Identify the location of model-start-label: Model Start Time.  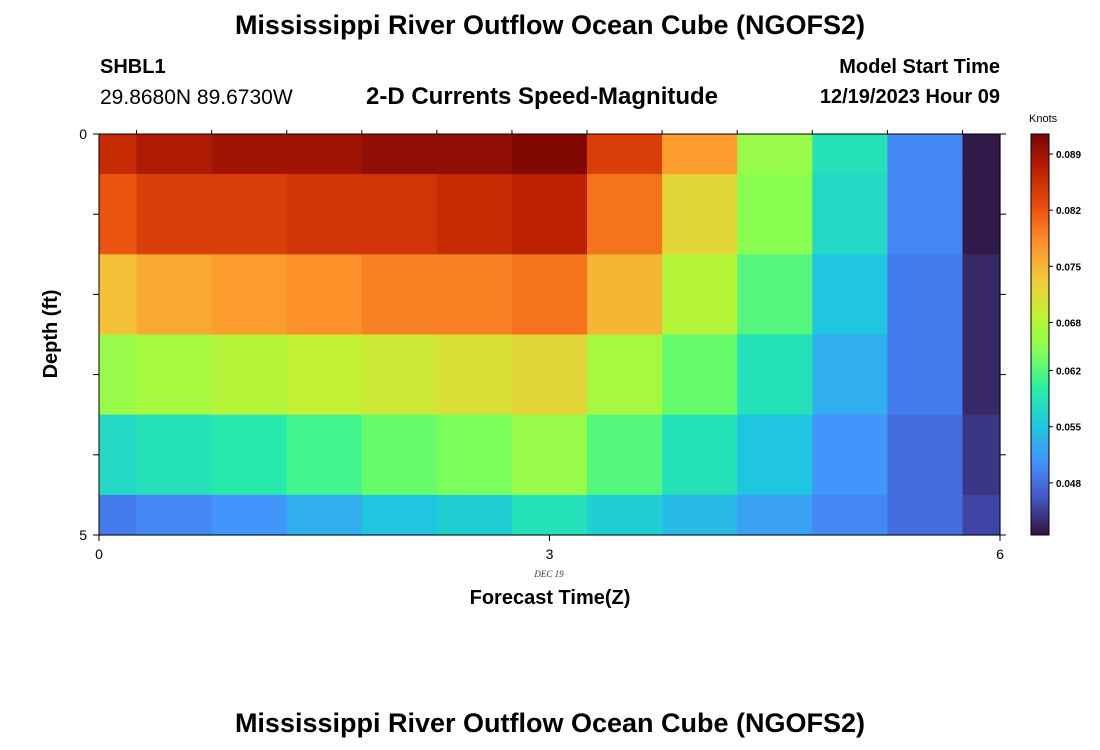
(919, 67).